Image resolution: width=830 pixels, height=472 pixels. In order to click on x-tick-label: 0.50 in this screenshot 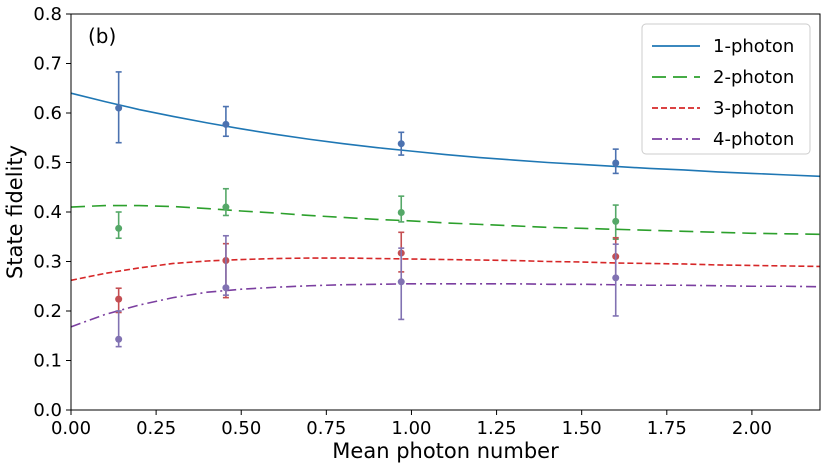, I will do `click(241, 428)`.